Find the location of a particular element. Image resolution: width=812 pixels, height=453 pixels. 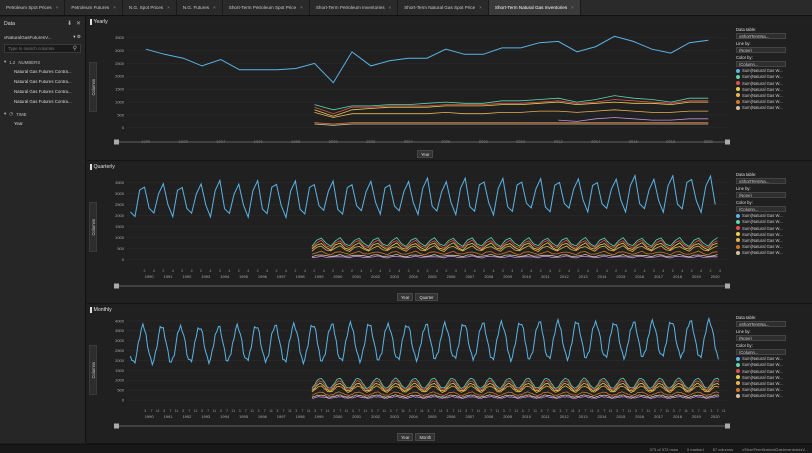

tab-ng-spot-prices: N.G. Spot Prices × is located at coordinates (150, 7).